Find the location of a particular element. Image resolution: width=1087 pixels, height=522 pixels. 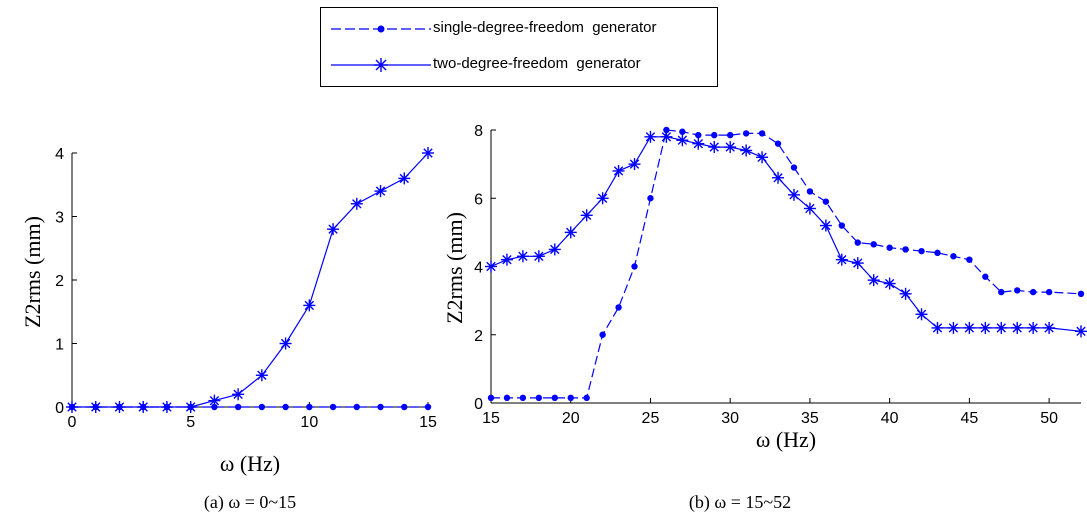

x-tick-label: 40 is located at coordinates (890, 418).